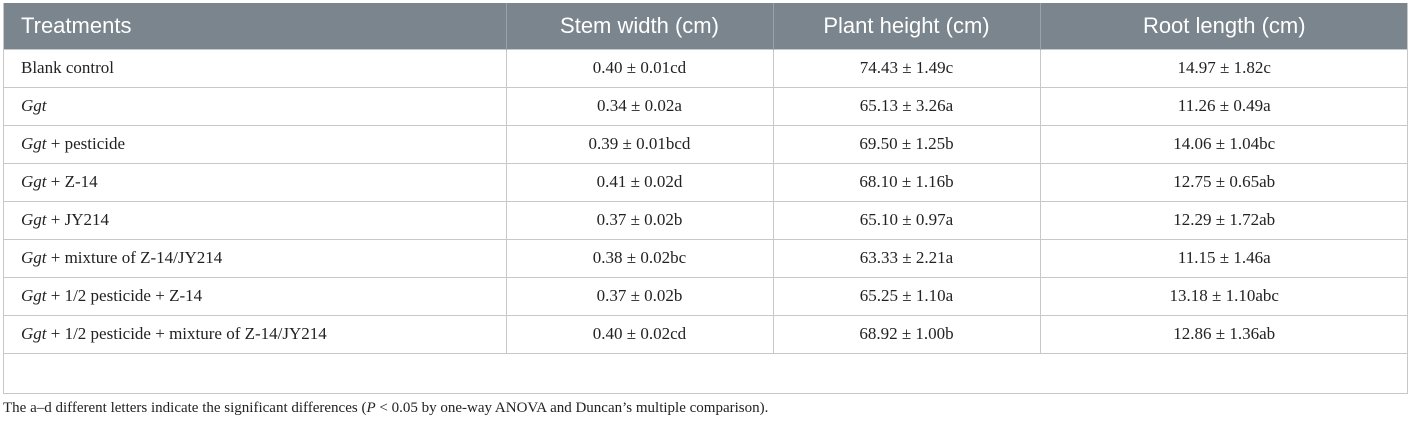 Image resolution: width=1411 pixels, height=423 pixels. What do you see at coordinates (640, 105) in the screenshot?
I see `stem-width-cell: 0.34 ± 0.02a` at bounding box center [640, 105].